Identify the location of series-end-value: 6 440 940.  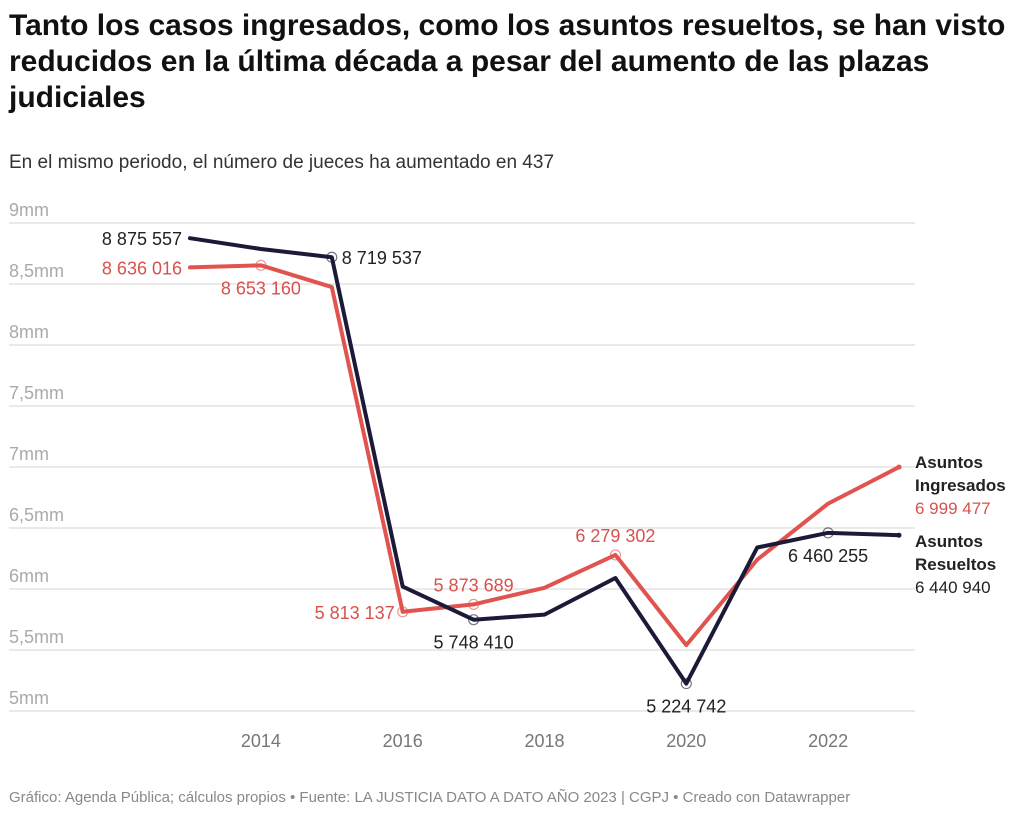
(953, 587).